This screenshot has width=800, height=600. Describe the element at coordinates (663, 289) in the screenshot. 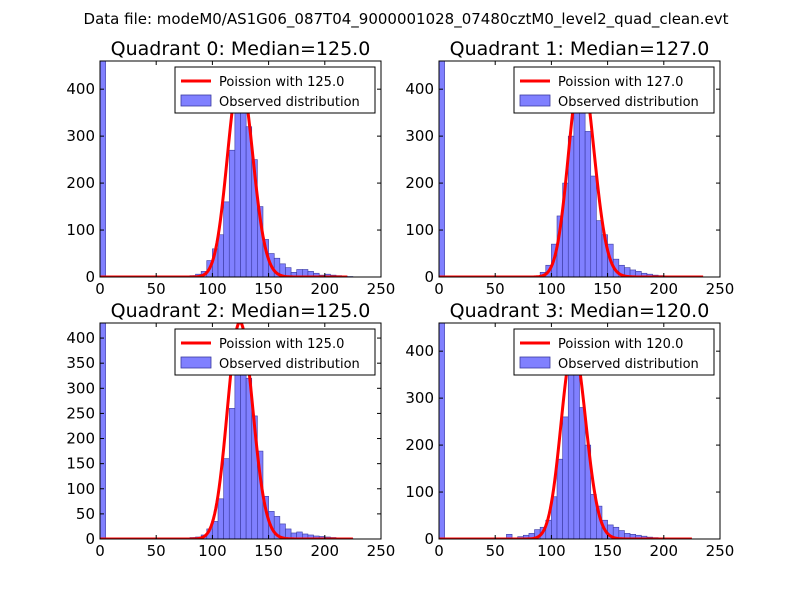

I see `quadrant-1-xtick-label: 200` at that location.